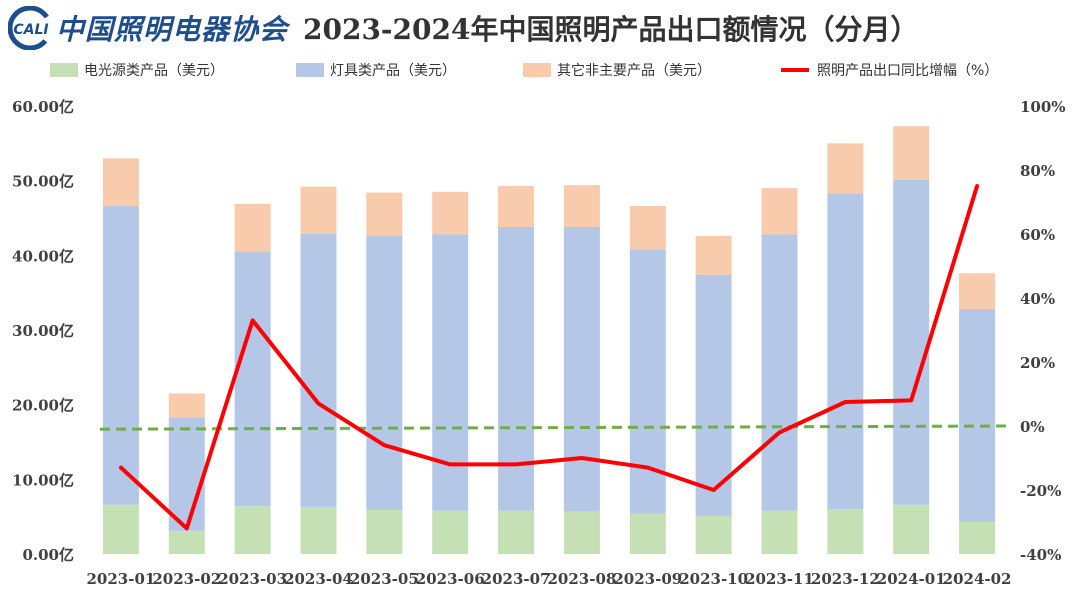 This screenshot has height=602, width=1080. What do you see at coordinates (713, 579) in the screenshot?
I see `x-axis-tick-label: 2023-10` at bounding box center [713, 579].